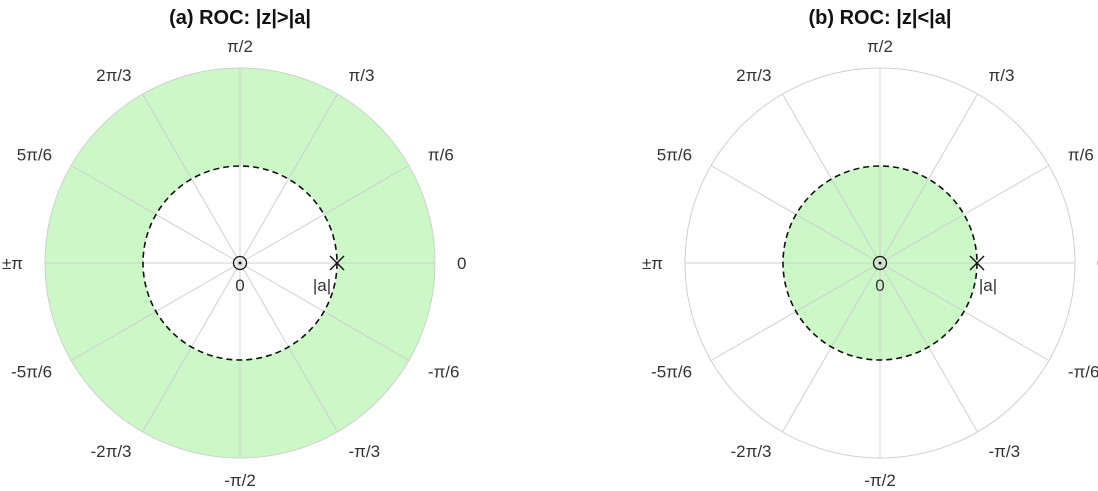 The width and height of the screenshot is (1098, 491). What do you see at coordinates (880, 18) in the screenshot?
I see `panel-b-title: (b) ROC: |z|<|a|` at bounding box center [880, 18].